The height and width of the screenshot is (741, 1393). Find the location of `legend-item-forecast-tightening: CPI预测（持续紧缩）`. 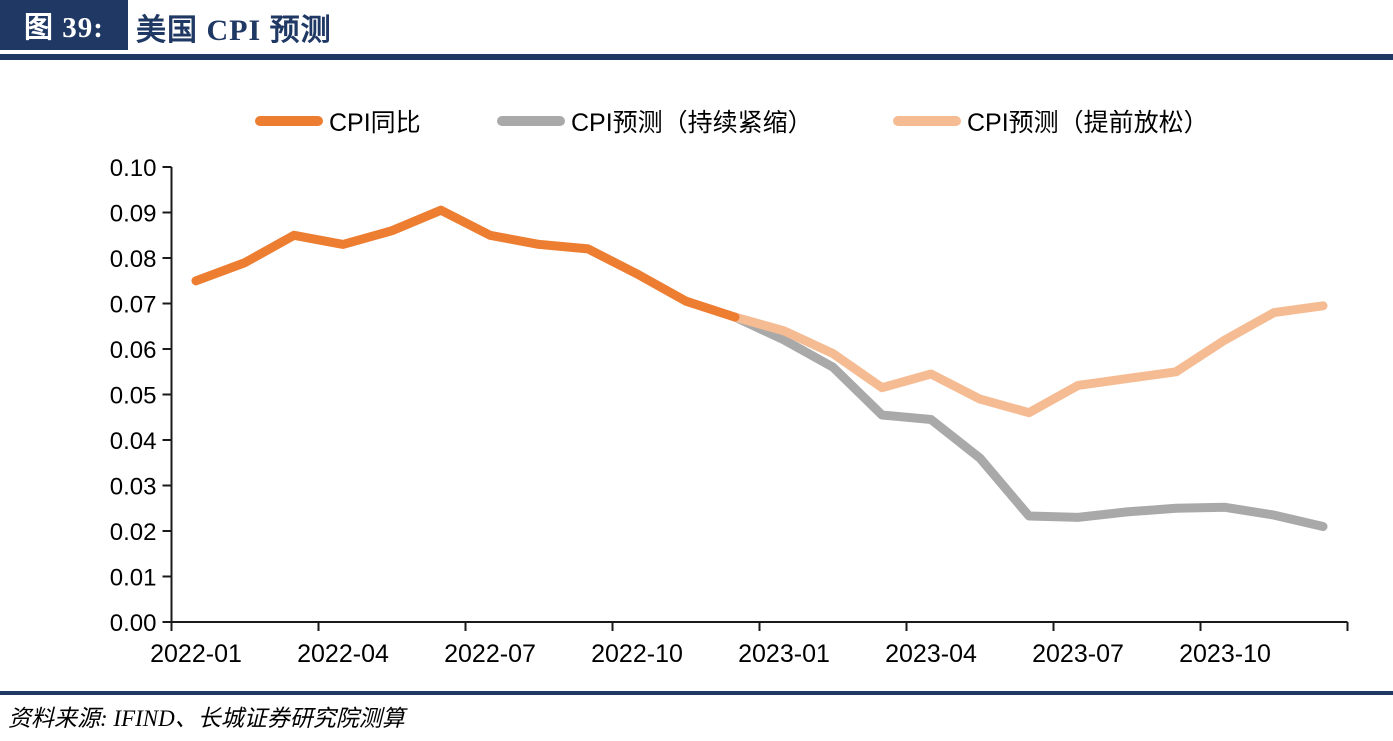

legend-item-forecast-tightening: CPI预测（持续紧缩） is located at coordinates (655, 122).